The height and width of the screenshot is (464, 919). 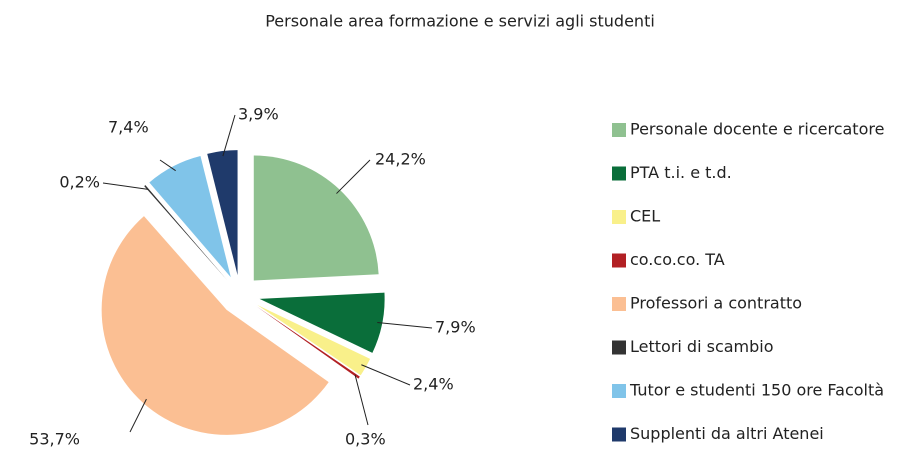 What do you see at coordinates (727, 433) in the screenshot?
I see `legend-label: Supplenti da altri Atenei` at bounding box center [727, 433].